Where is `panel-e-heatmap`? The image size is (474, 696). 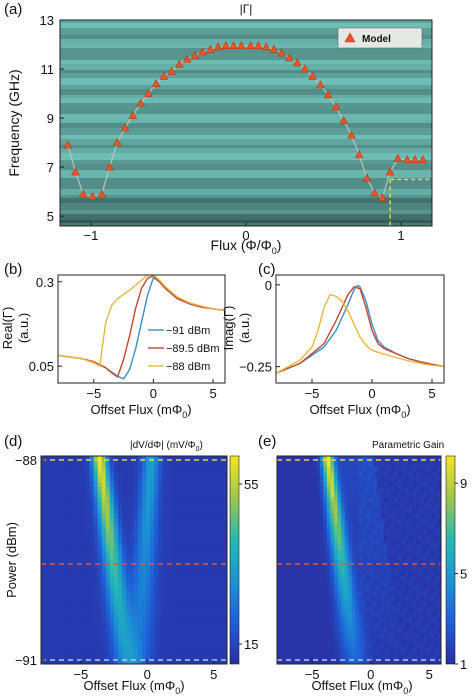 panel-e-heatmap is located at coordinates (359, 560).